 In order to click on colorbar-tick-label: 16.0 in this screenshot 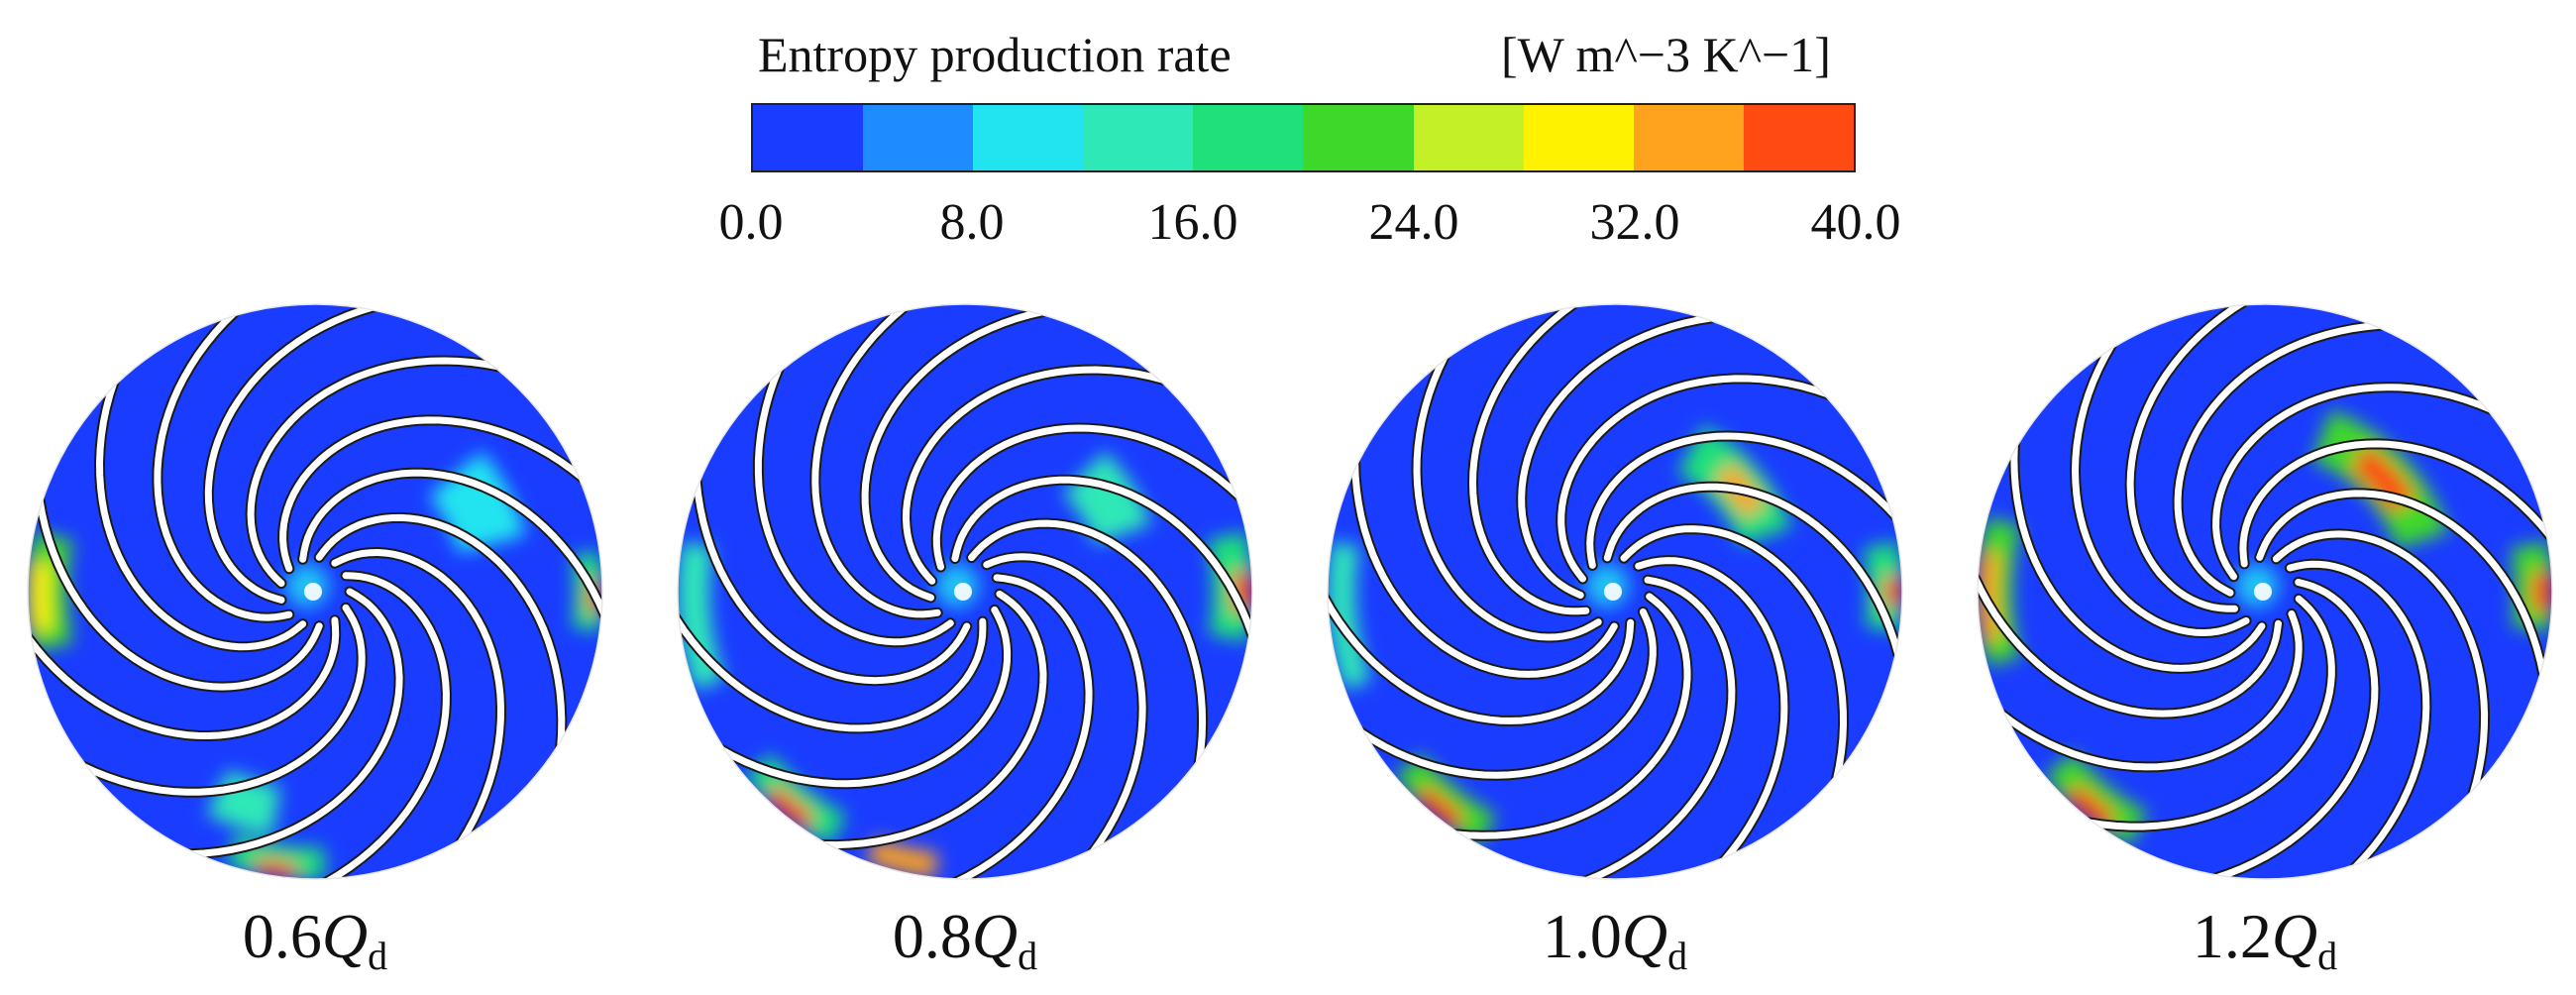, I will do `click(1192, 222)`.